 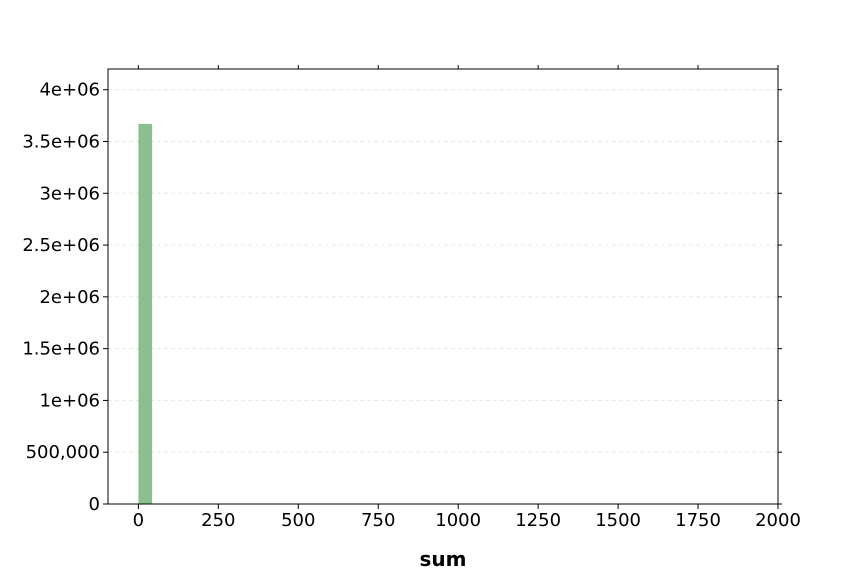 I want to click on y-tick-label-6: 3e+06, so click(x=69, y=193).